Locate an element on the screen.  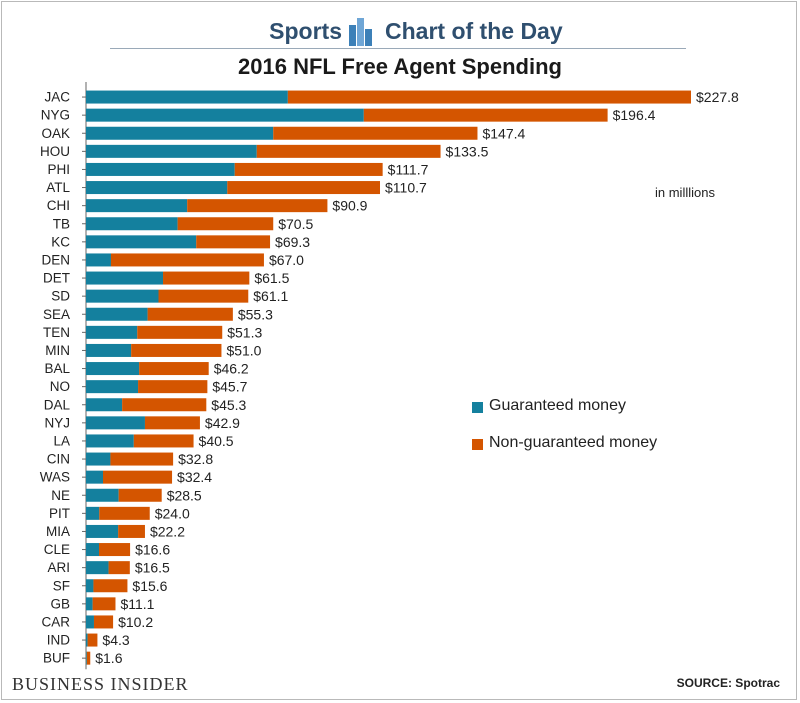
value-label-hou: $133.5 is located at coordinates (467, 151).